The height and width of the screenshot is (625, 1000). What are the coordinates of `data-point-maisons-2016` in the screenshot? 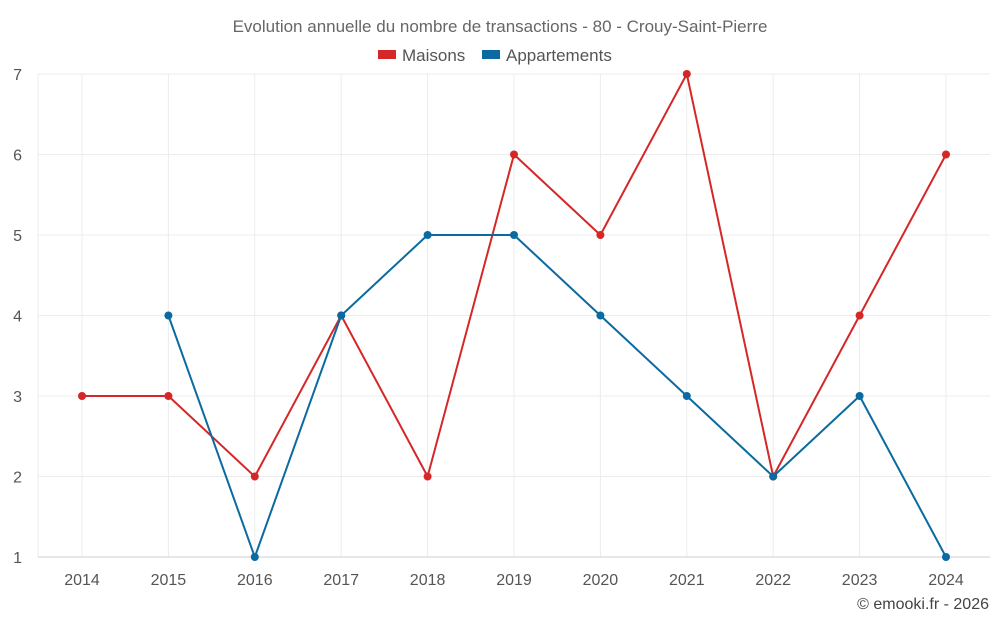 It's located at (254, 476).